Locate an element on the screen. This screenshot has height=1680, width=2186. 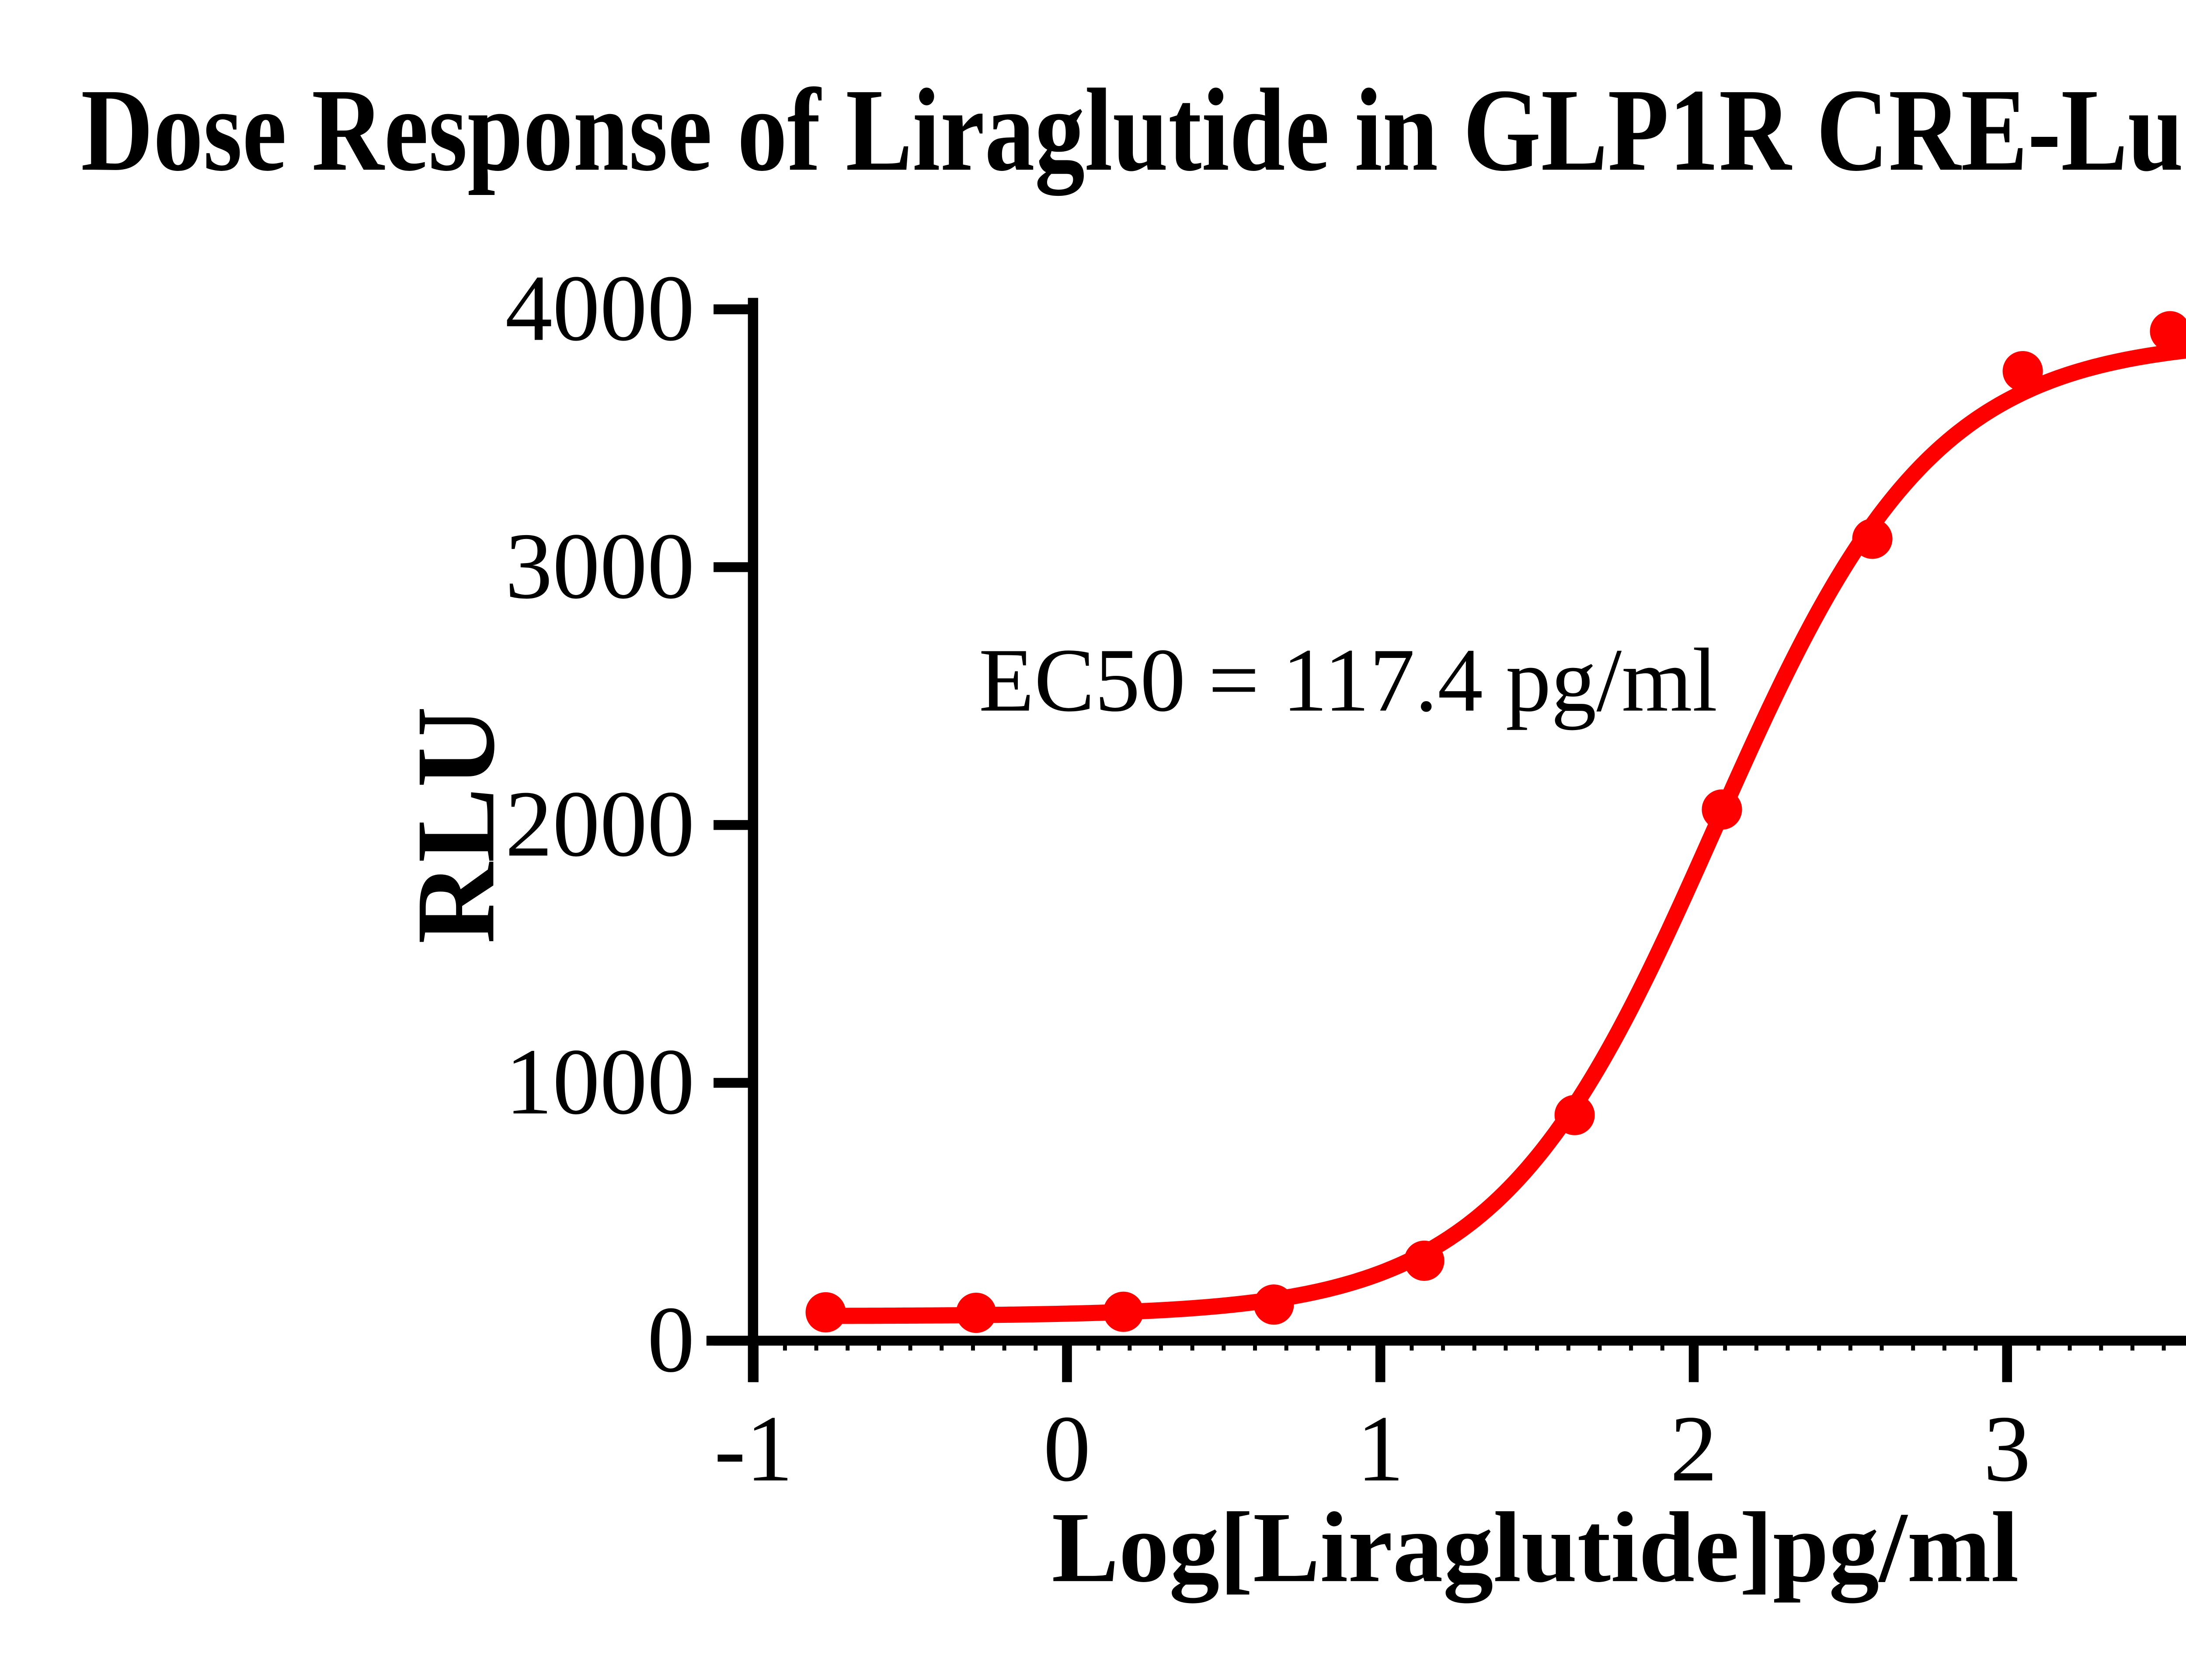
x-minor-ticks is located at coordinates (1474, 1347).